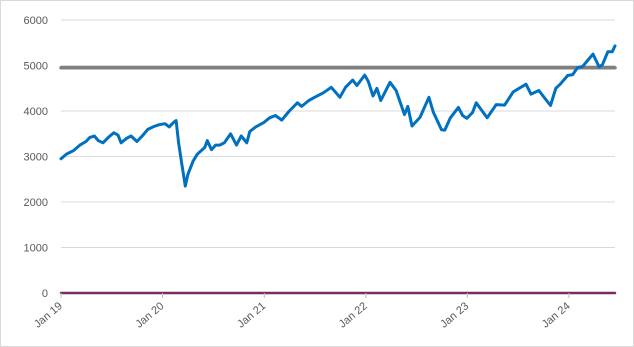 Image resolution: width=634 pixels, height=347 pixels. I want to click on y-tick-label: 1000, so click(36, 249).